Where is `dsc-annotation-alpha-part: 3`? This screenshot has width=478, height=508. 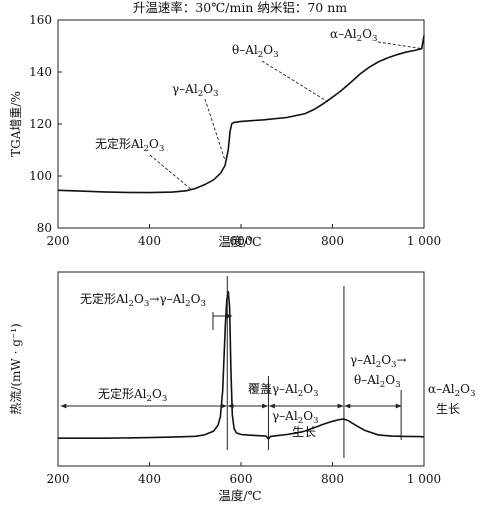
dsc-annotation-alpha-part: 3 is located at coordinates (473, 394).